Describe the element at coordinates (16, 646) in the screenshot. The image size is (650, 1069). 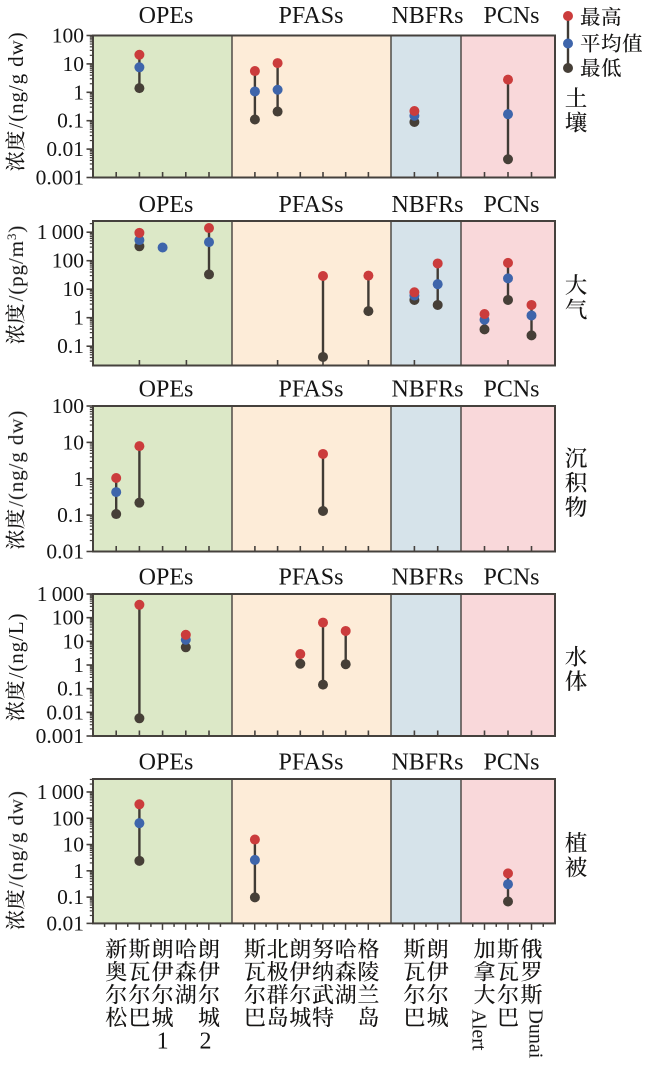
I see `svg-text: /(ng/L)` at that location.